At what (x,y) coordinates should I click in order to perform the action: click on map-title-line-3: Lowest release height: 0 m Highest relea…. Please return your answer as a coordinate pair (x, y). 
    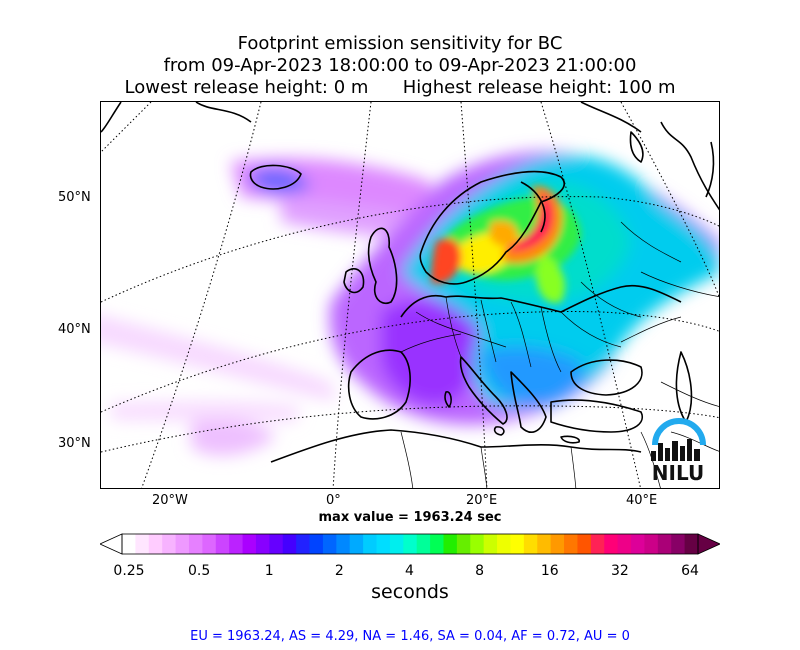
    Looking at the image, I should click on (400, 87).